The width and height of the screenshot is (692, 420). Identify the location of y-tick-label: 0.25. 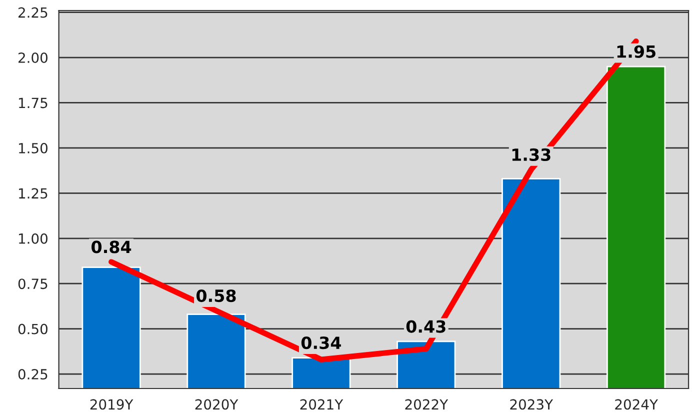
(33, 374).